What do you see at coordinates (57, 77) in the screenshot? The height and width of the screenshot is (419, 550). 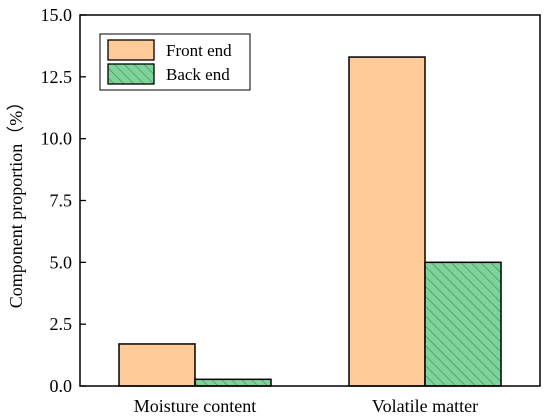 I see `y-tick-label: 12.5` at bounding box center [57, 77].